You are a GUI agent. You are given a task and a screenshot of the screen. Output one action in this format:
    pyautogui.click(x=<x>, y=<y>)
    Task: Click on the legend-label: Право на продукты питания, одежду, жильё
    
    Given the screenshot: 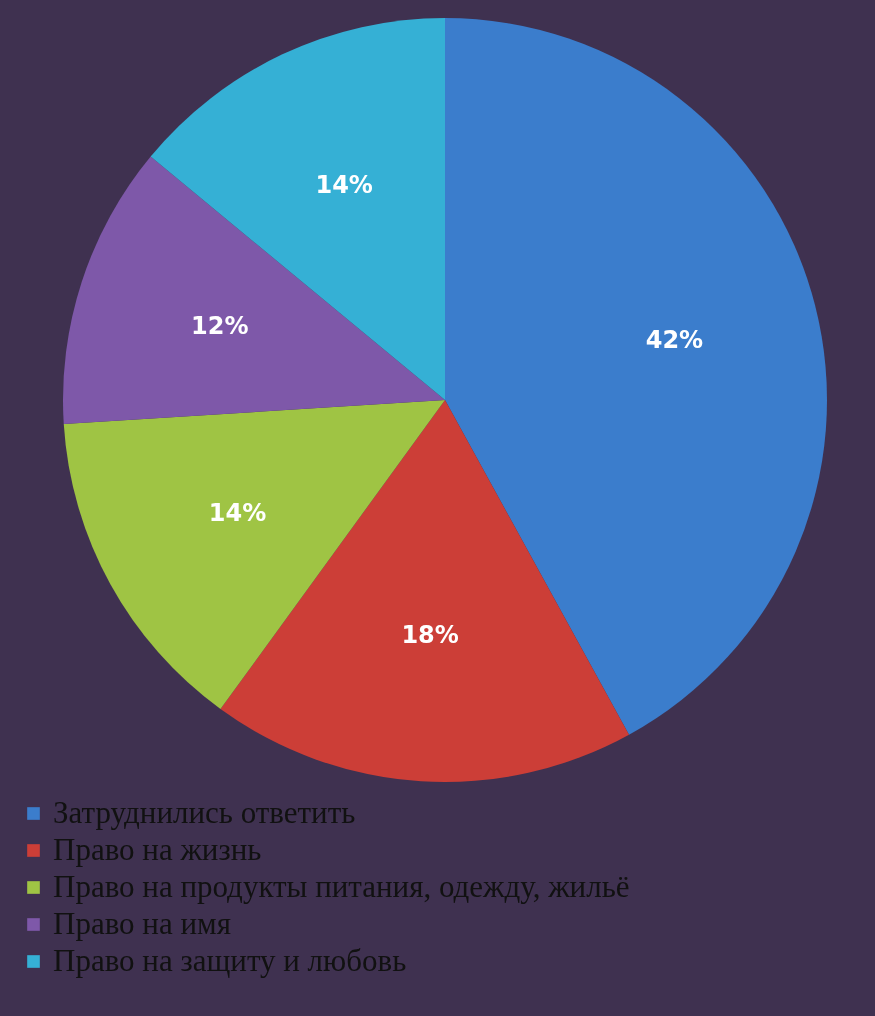 What is the action you would take?
    pyautogui.click(x=341, y=886)
    